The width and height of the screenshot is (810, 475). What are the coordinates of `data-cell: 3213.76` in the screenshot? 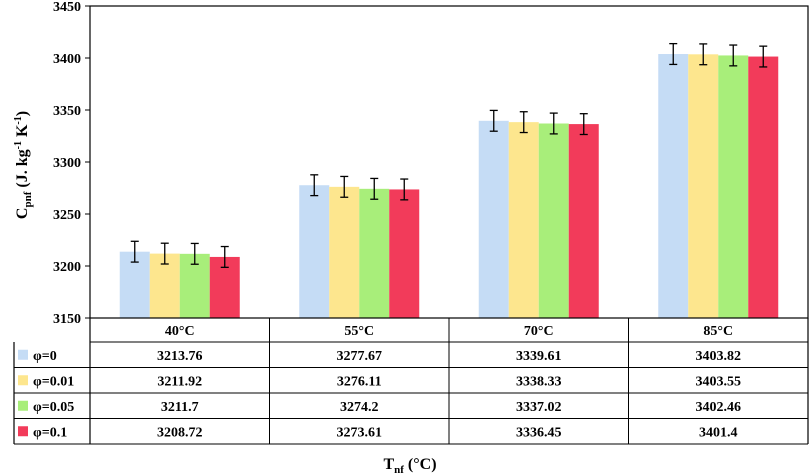 It's located at (180, 356).